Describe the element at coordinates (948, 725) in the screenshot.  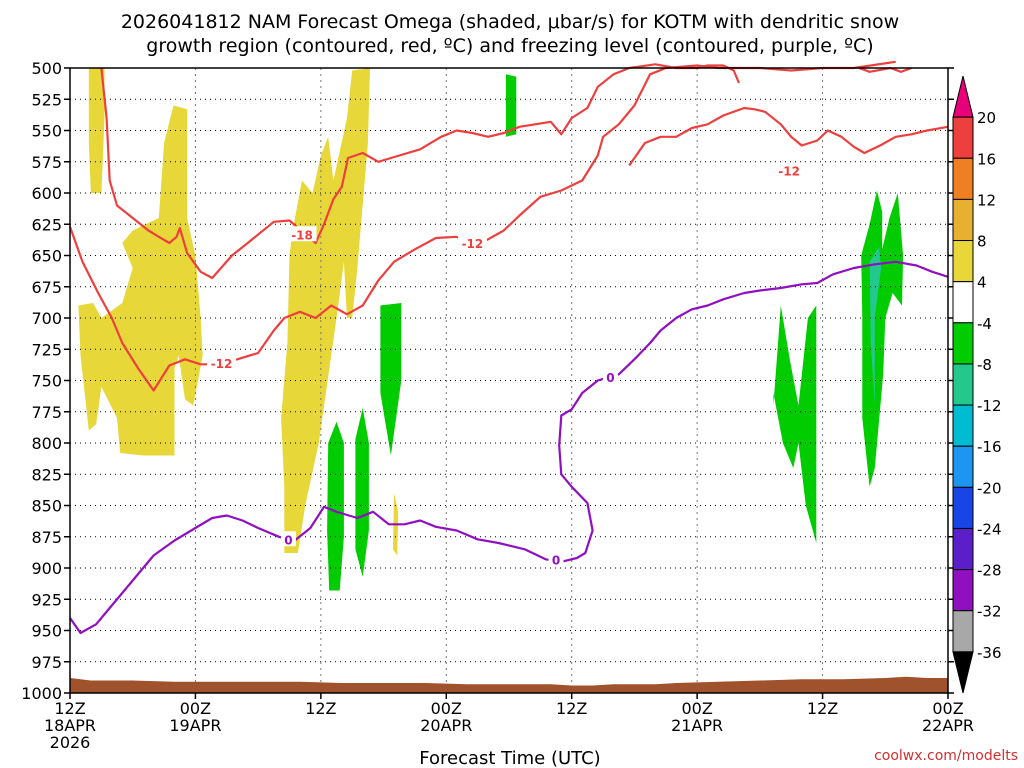
I see `x-tick-label-84-2: 22APR` at that location.